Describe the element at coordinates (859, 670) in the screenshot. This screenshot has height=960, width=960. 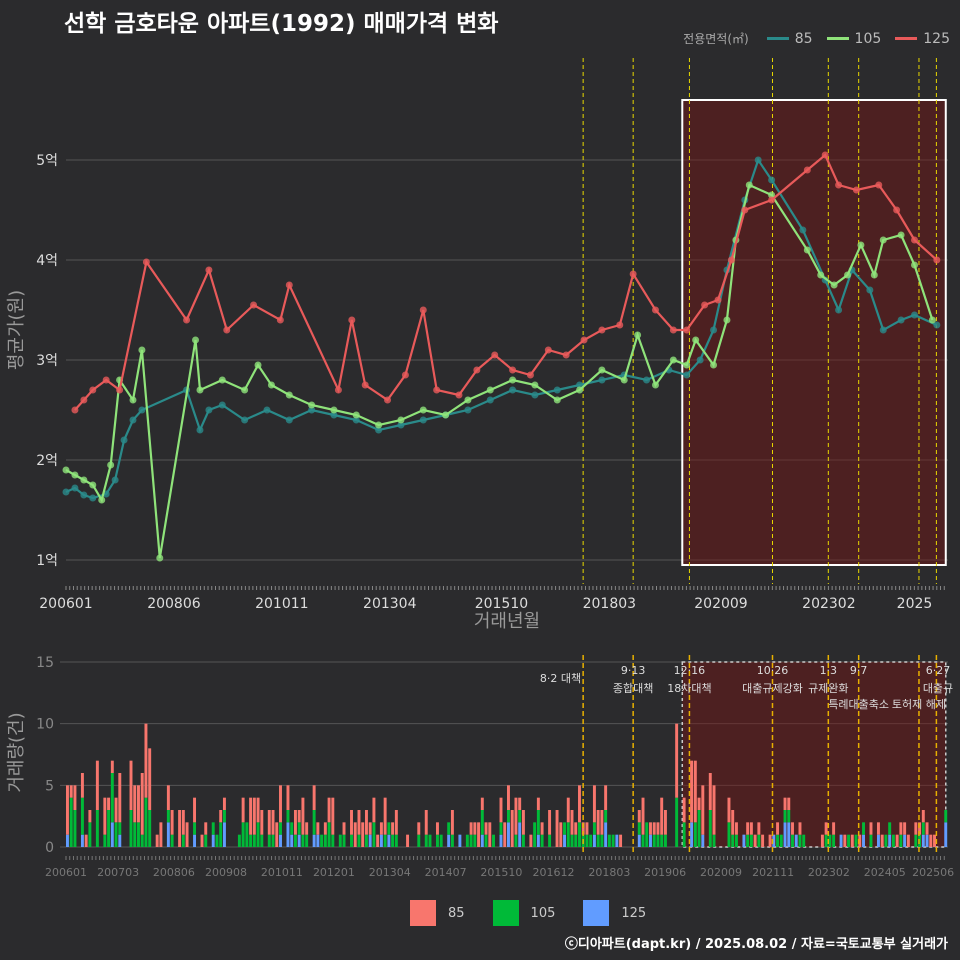
I see `policy-date-label: 9·7` at that location.